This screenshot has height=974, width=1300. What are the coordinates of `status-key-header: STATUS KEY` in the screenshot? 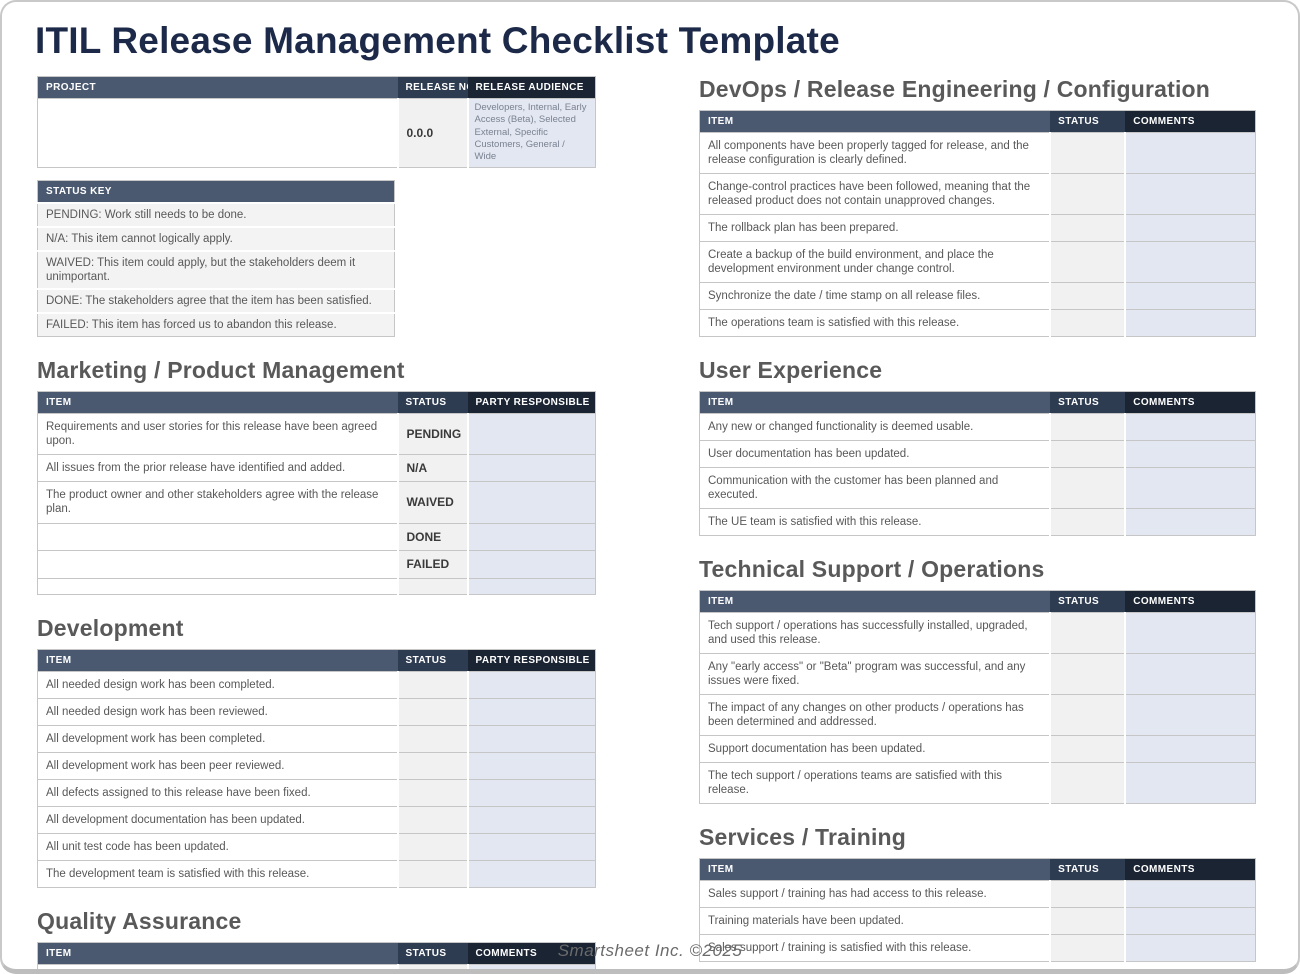 It's located at (216, 191).